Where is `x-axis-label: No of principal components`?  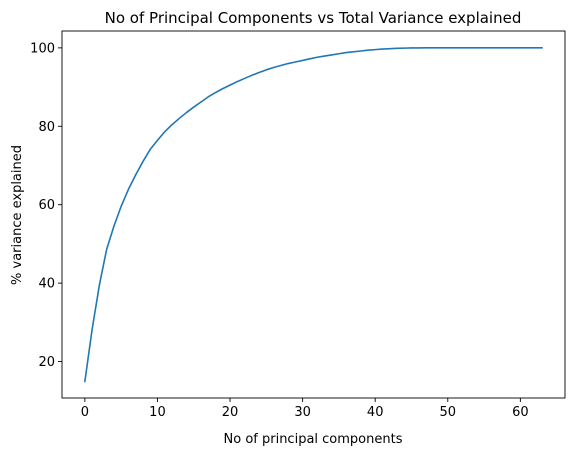 x-axis-label: No of principal components is located at coordinates (313, 439).